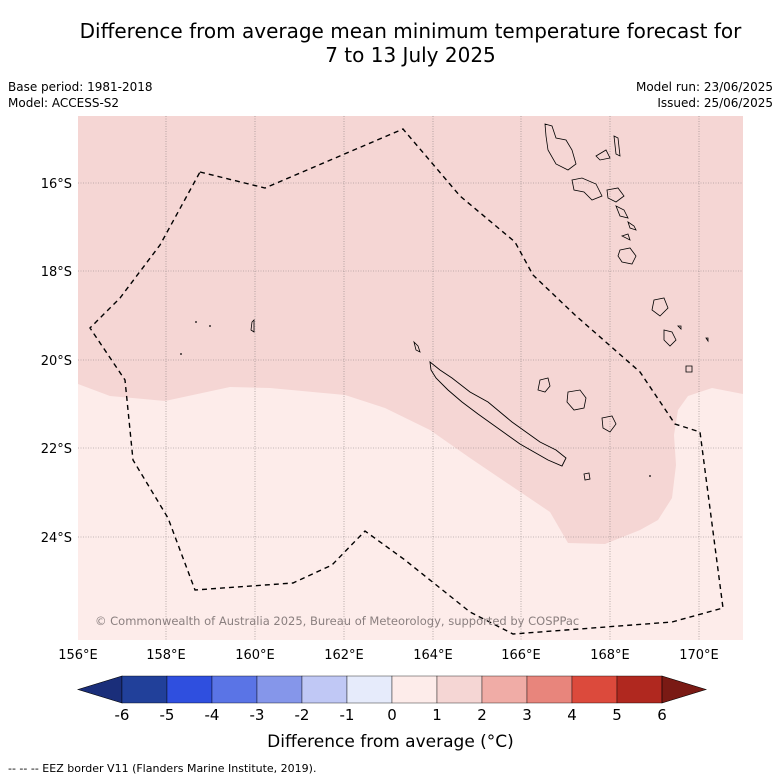  I want to click on latitude-labels: 16°S 18°S 20°S 22°S 24°S, so click(56, 361).